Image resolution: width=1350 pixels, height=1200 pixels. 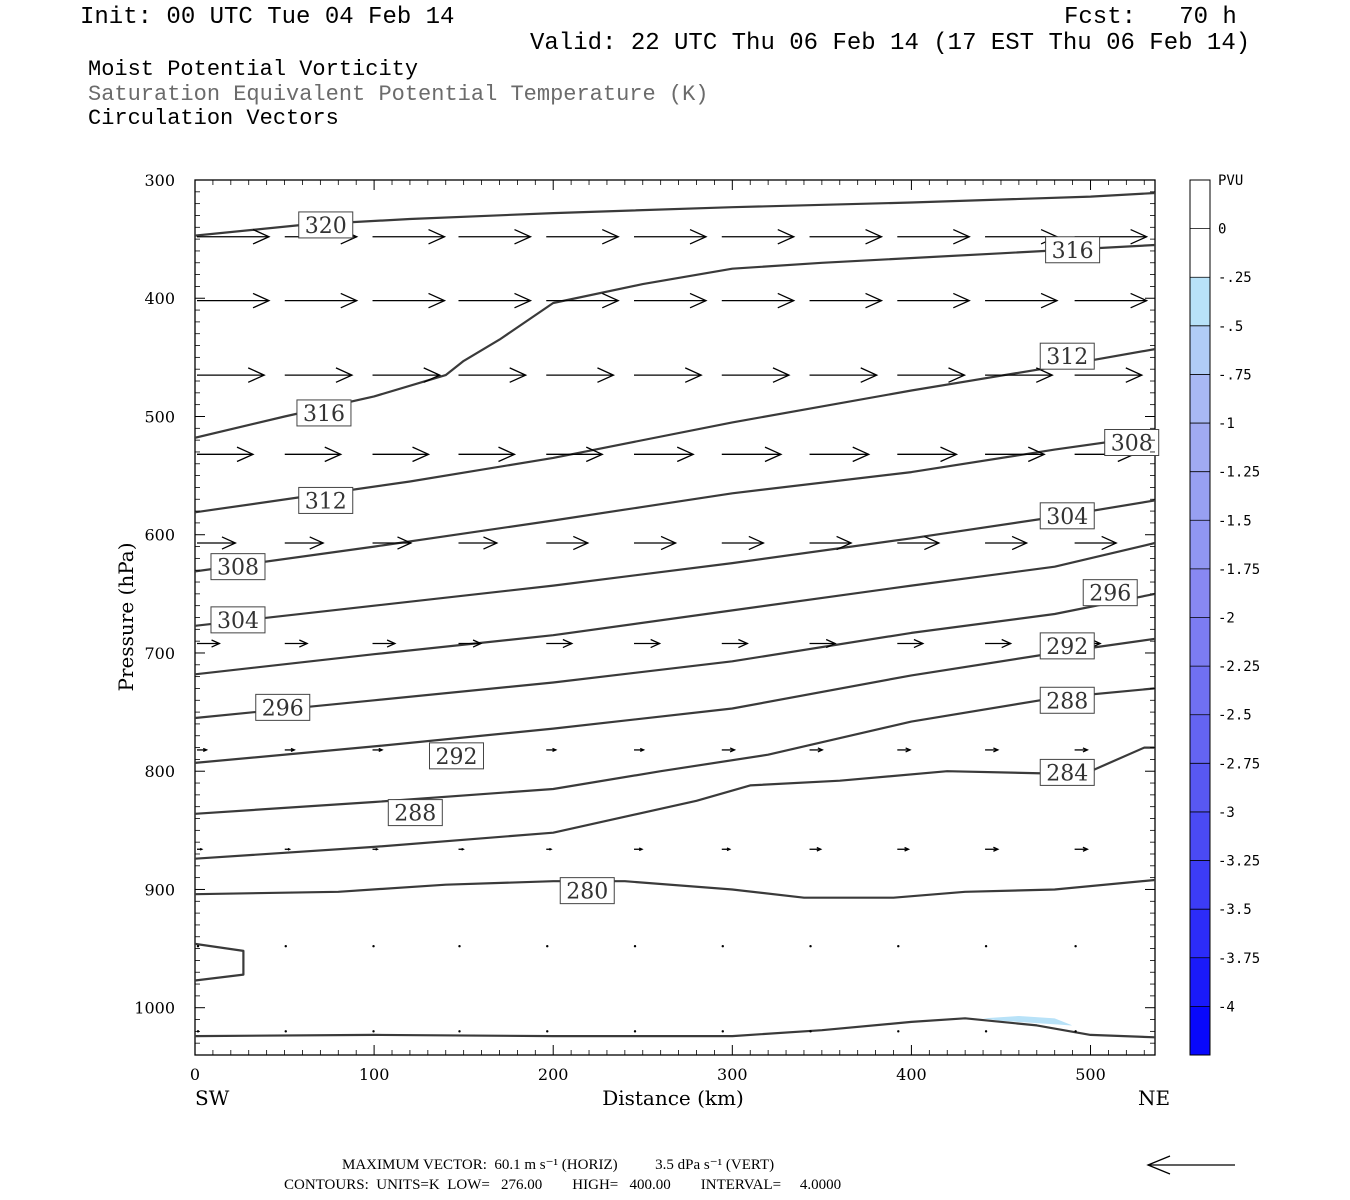 I want to click on contour-label: 292, so click(x=1067, y=646).